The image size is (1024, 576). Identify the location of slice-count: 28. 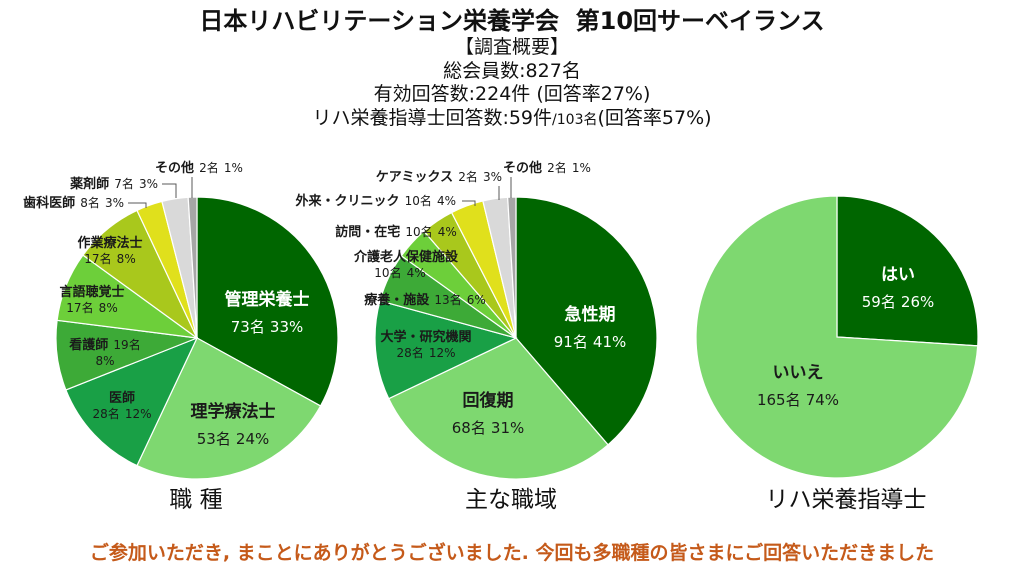
(99, 414).